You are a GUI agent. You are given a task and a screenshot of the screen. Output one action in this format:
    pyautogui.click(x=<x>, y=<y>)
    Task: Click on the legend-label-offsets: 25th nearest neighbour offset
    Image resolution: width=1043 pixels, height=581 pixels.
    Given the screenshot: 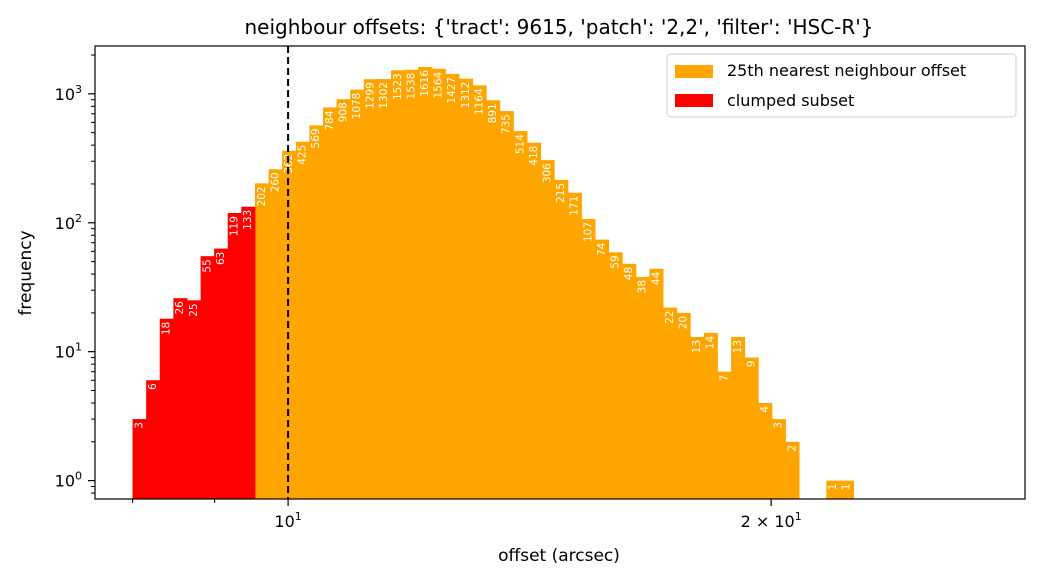 What is the action you would take?
    pyautogui.click(x=846, y=70)
    